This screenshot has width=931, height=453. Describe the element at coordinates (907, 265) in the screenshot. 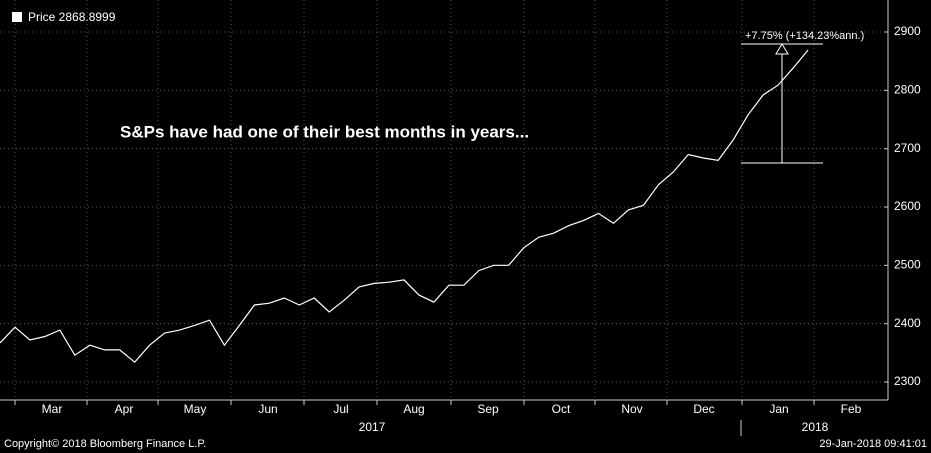

I see `y-tick-label: 2500` at that location.